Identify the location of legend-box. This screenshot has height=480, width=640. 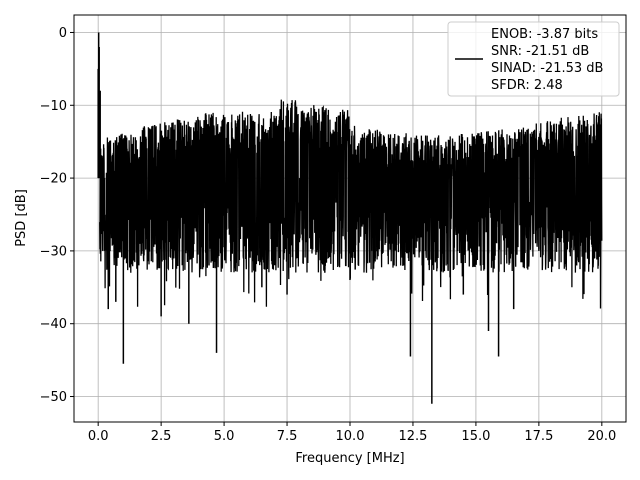
(533, 59).